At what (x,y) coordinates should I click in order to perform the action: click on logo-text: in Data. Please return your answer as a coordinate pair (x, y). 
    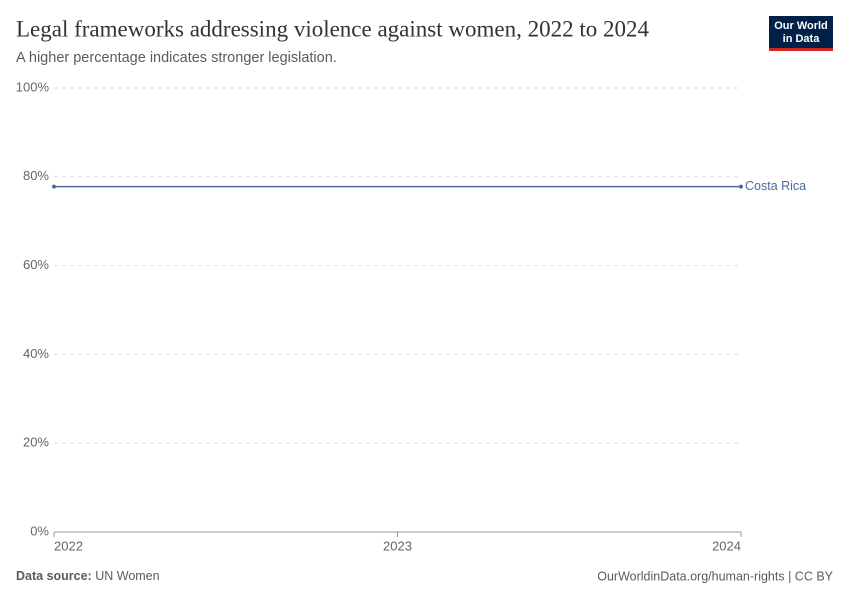
    Looking at the image, I should click on (802, 39).